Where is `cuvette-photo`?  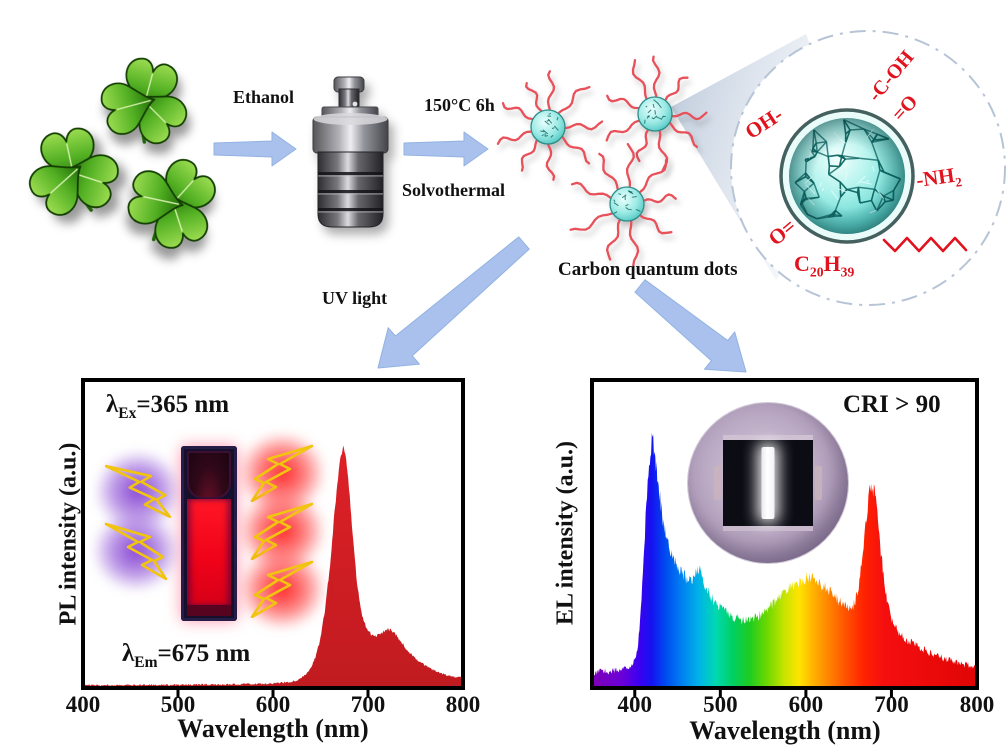
cuvette-photo is located at coordinates (209, 533).